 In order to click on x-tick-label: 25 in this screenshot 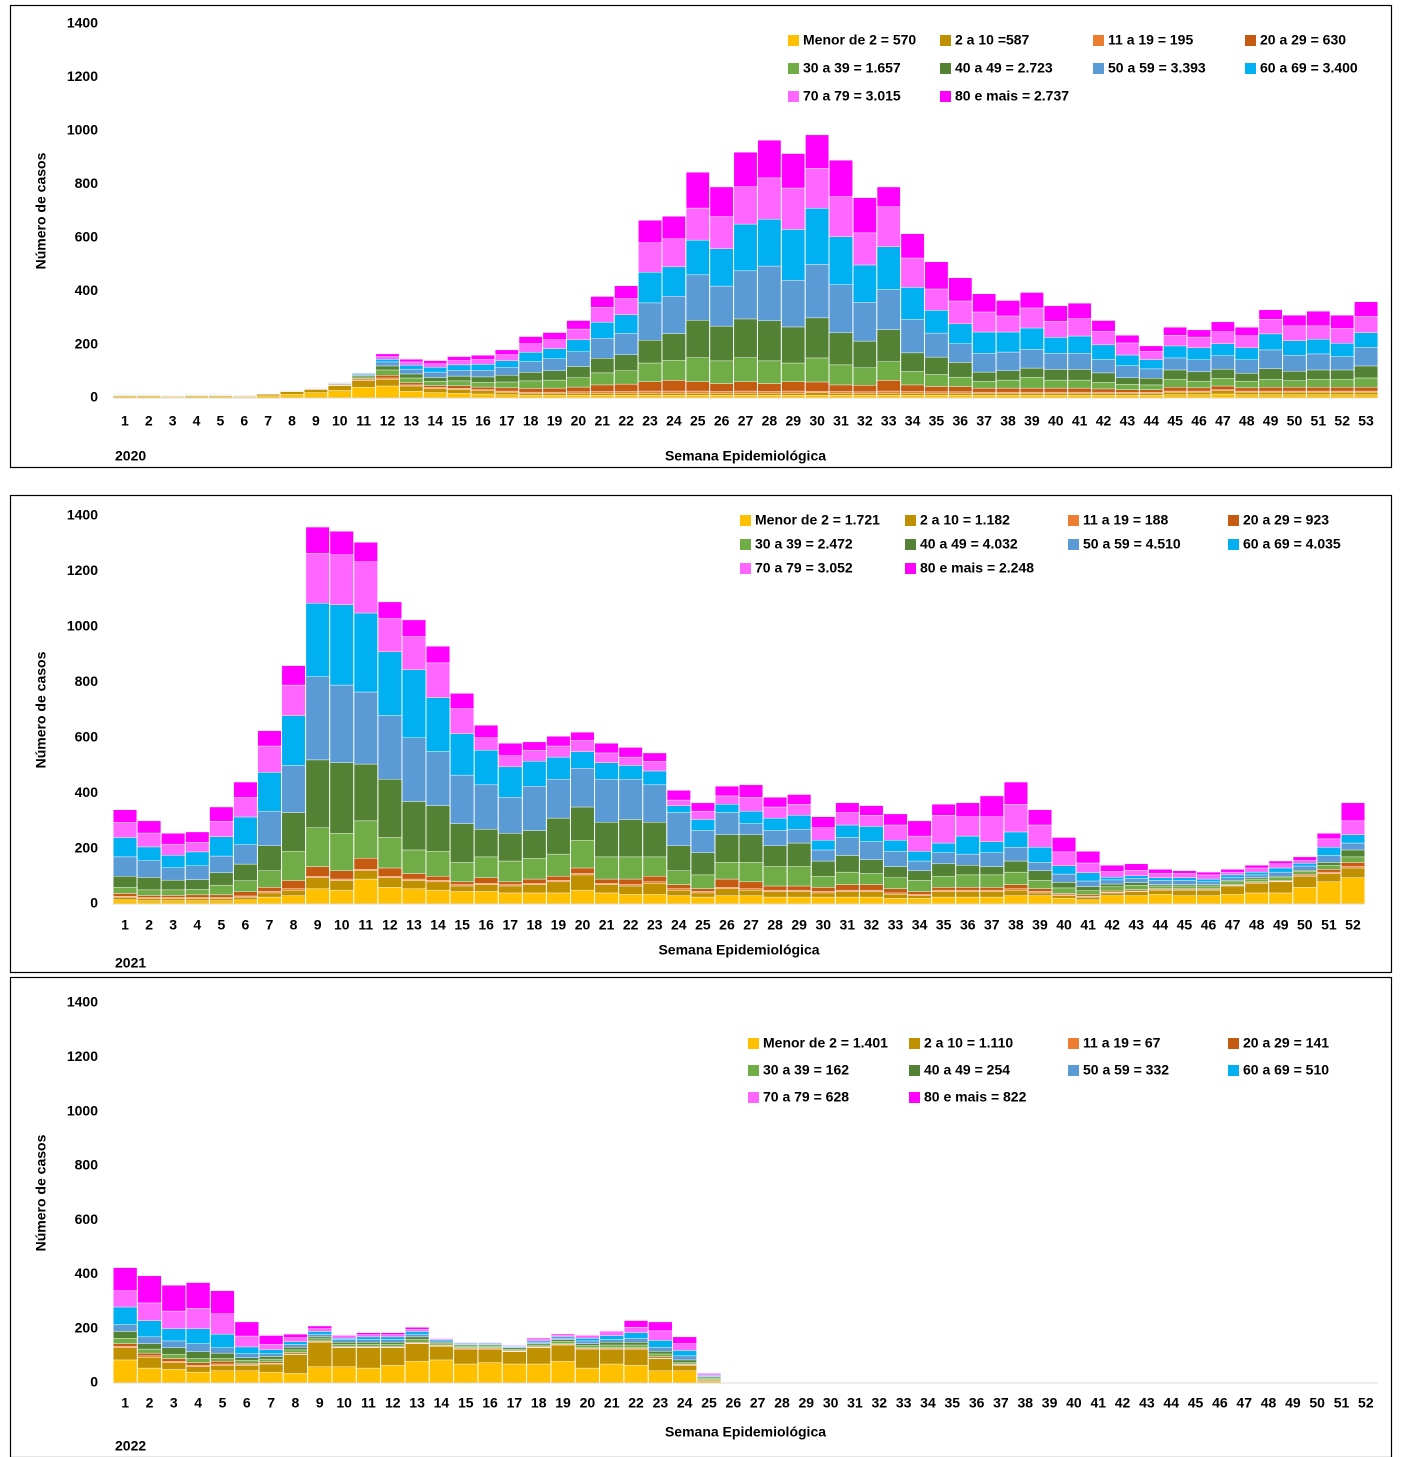, I will do `click(709, 1403)`.